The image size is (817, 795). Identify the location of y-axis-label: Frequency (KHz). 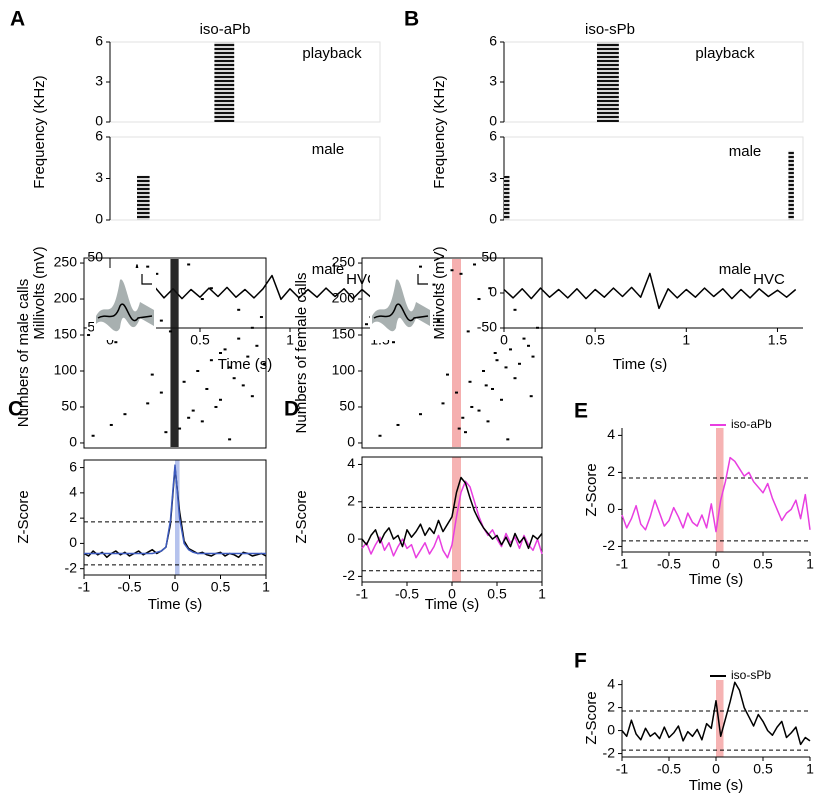
(39, 131).